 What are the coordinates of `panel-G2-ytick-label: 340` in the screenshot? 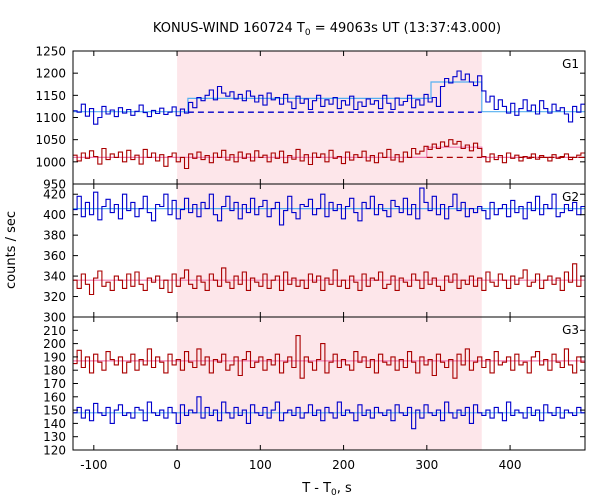 It's located at (54, 277).